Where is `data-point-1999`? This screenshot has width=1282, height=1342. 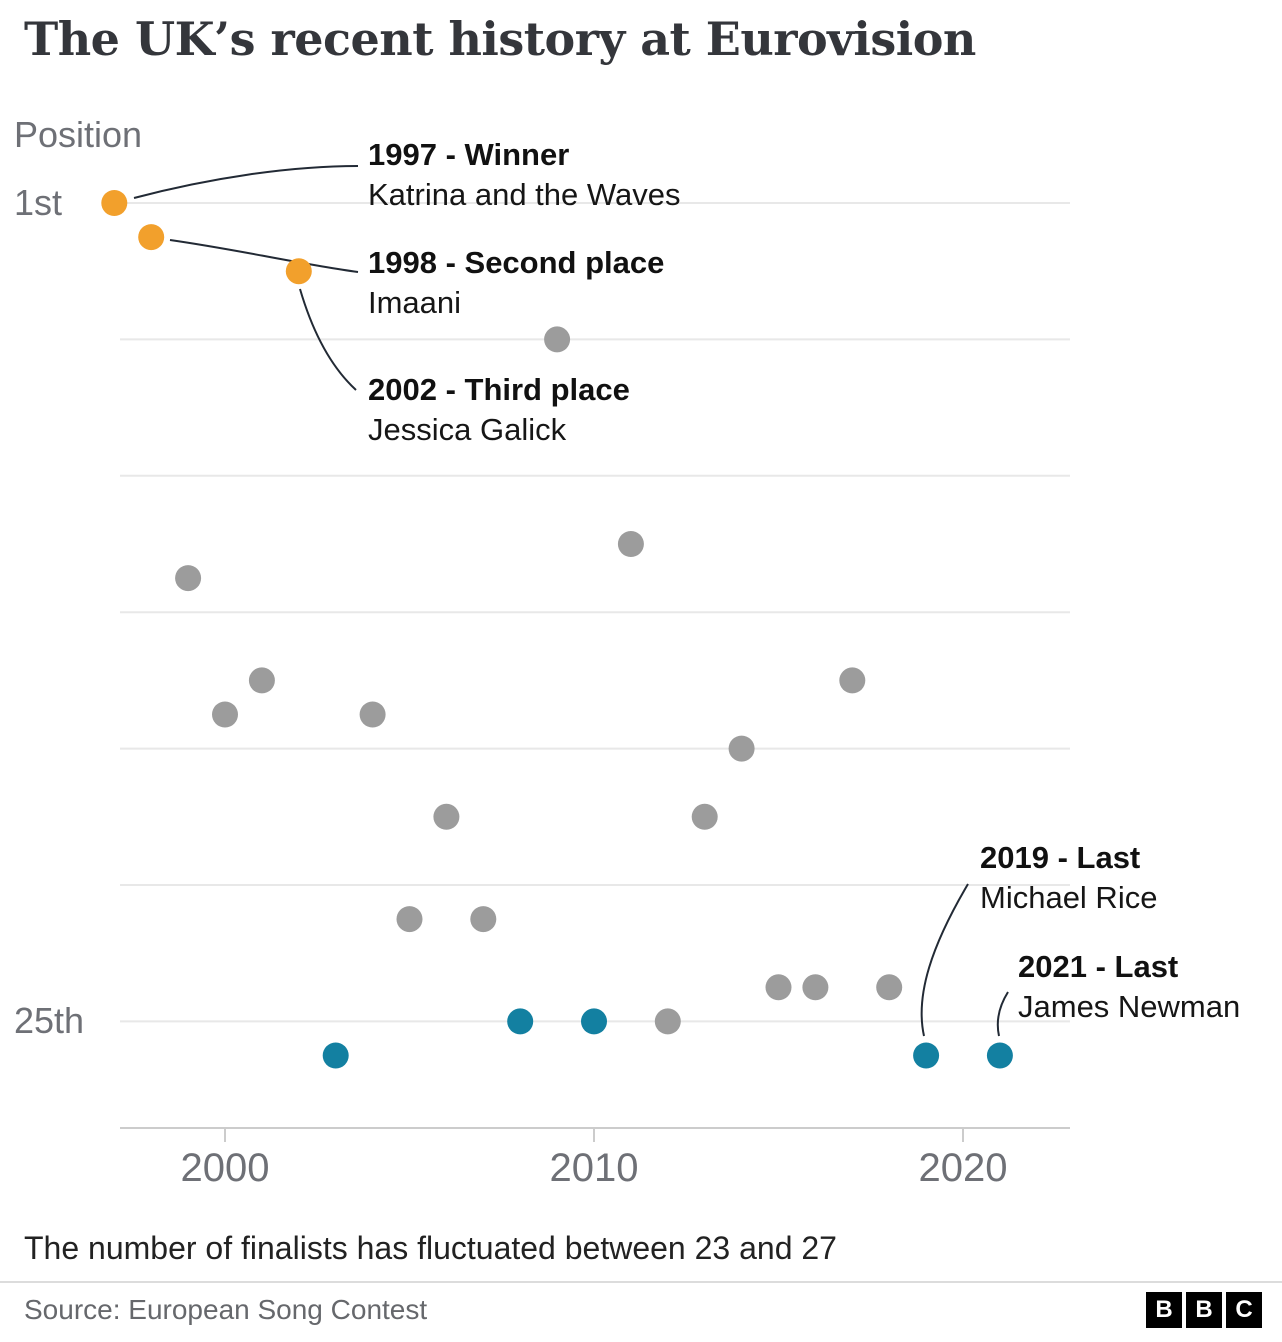
data-point-1999 is located at coordinates (188, 578).